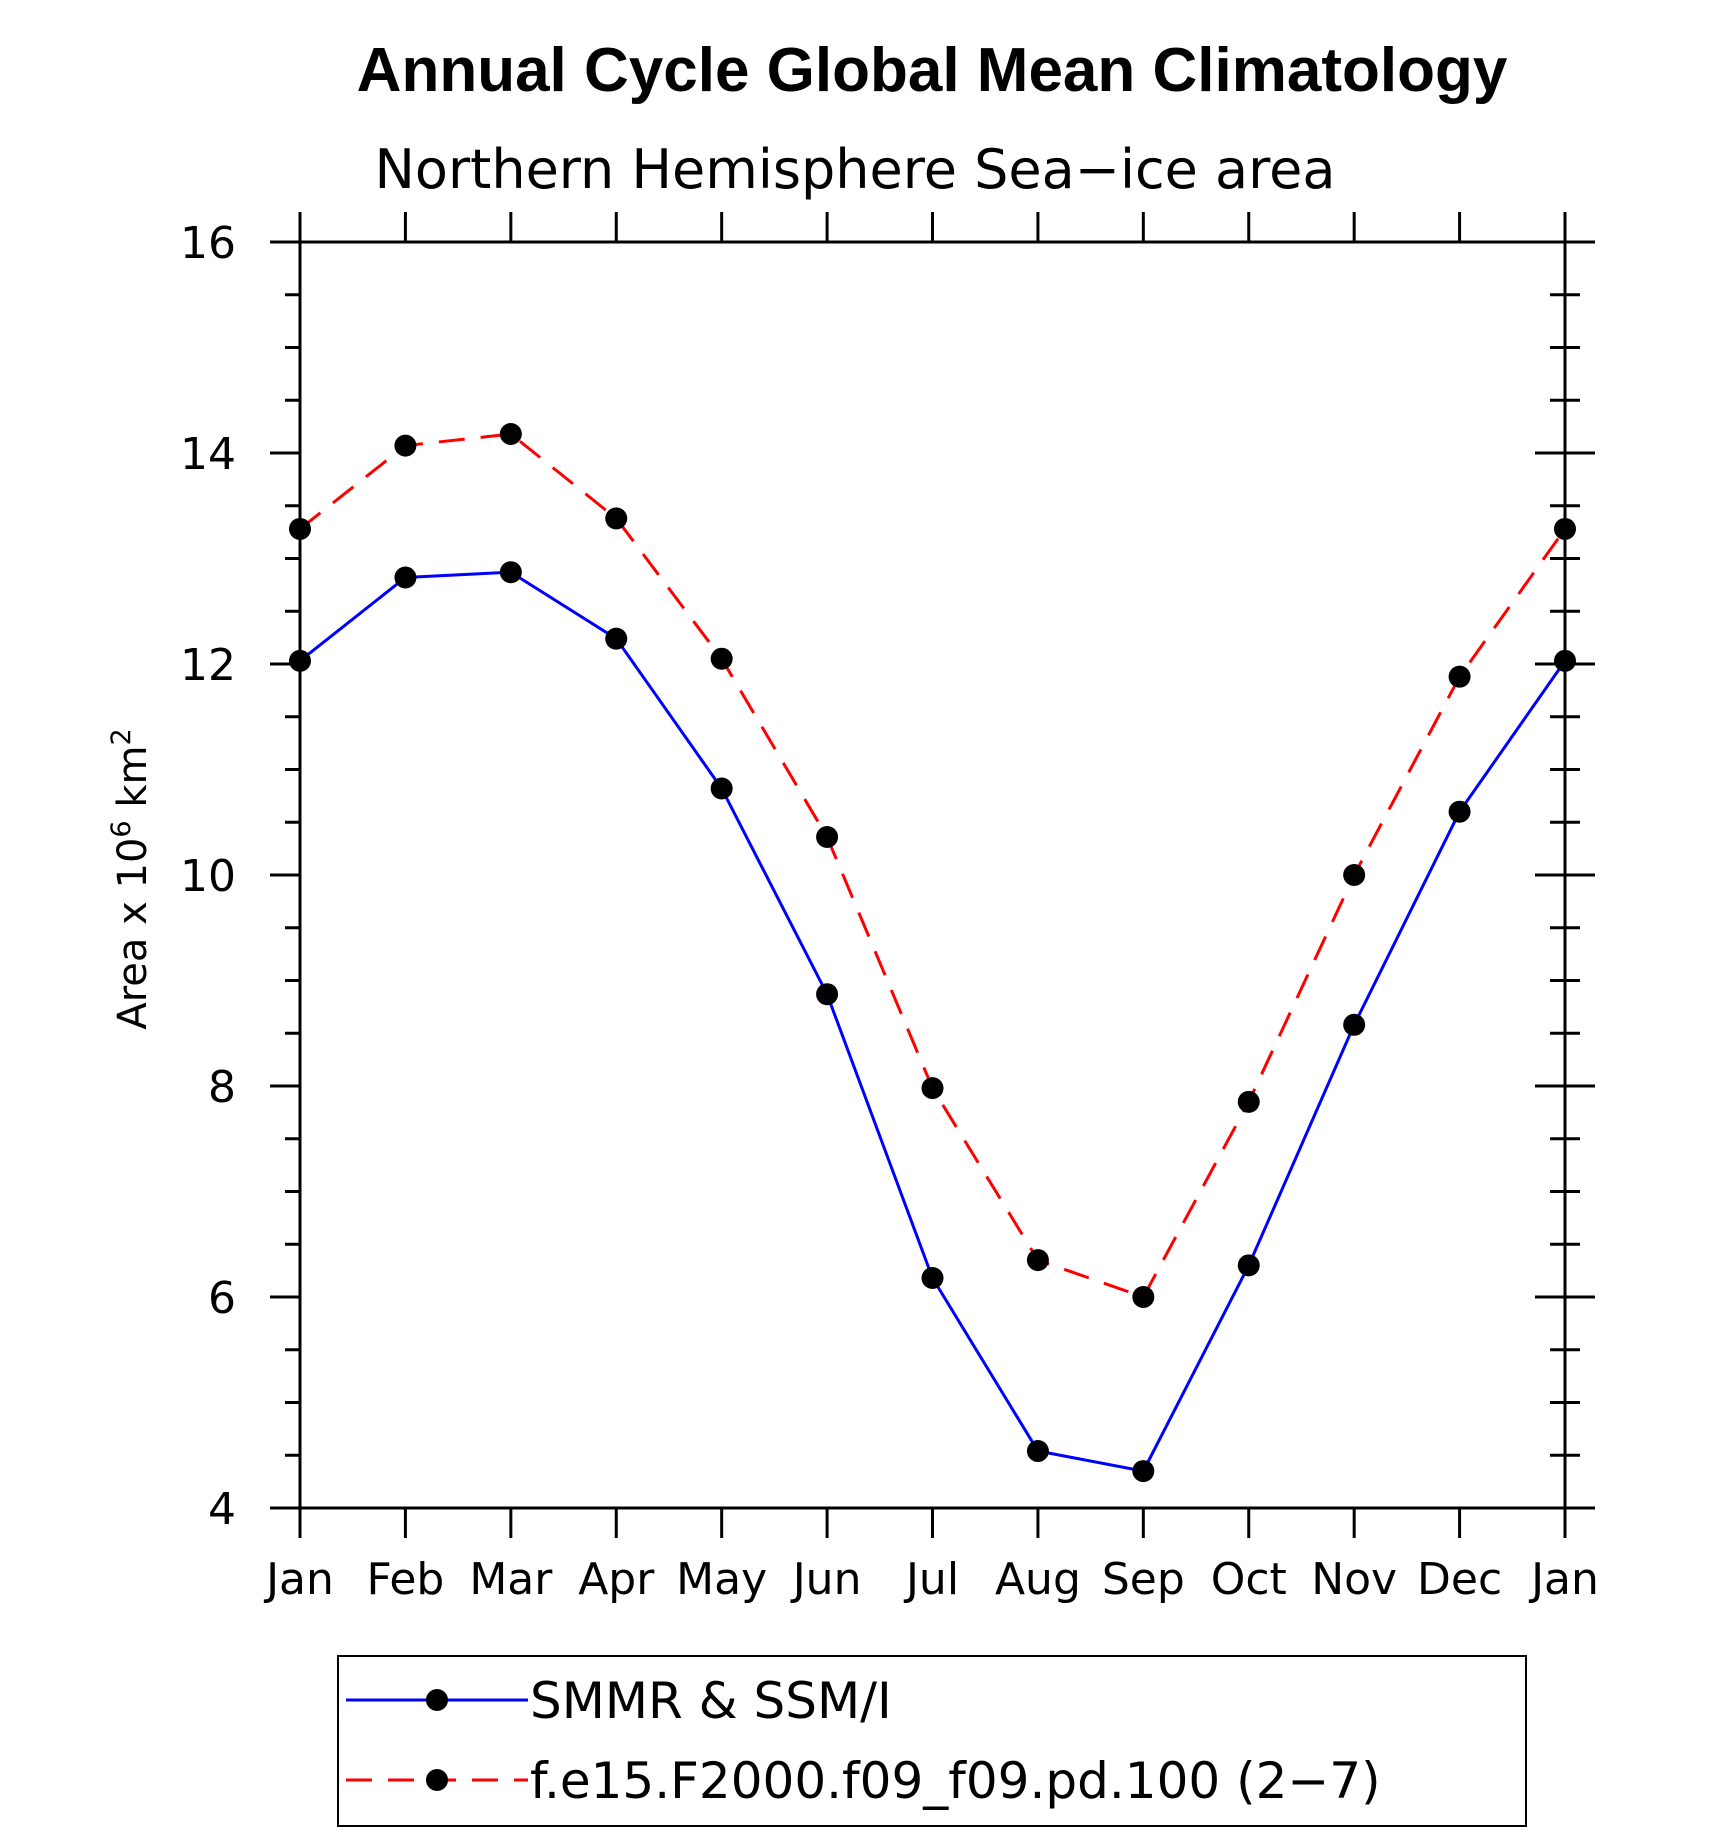  What do you see at coordinates (1354, 1579) in the screenshot?
I see `x-tick-label: Nov` at bounding box center [1354, 1579].